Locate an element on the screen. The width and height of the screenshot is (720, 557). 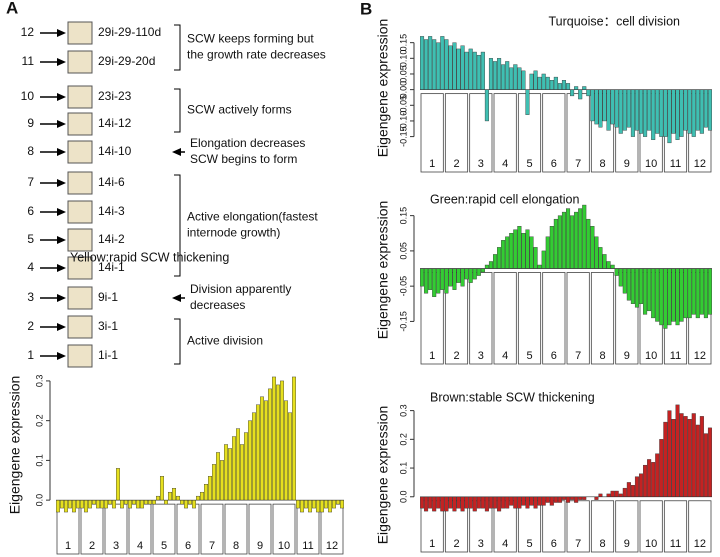
group-label: 7 is located at coordinates (212, 546).